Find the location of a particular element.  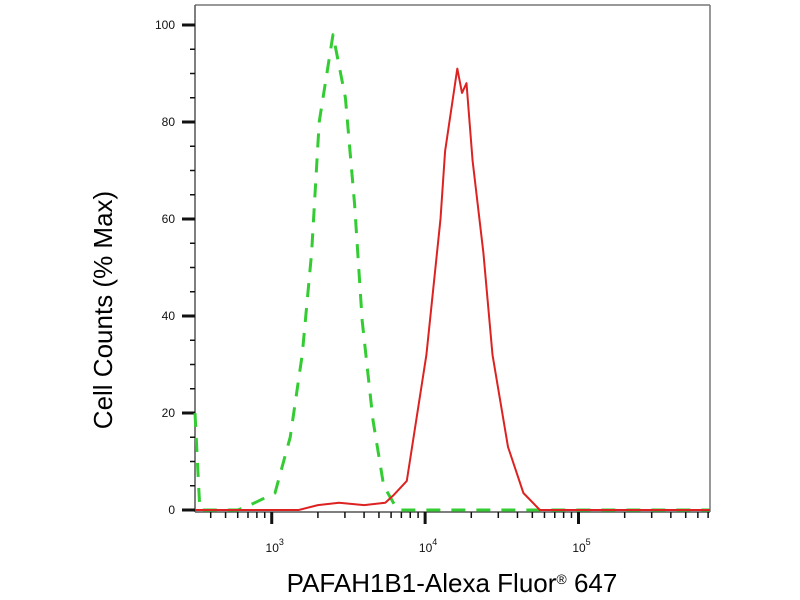

x-tick-label: 10⁴ is located at coordinates (428, 546).